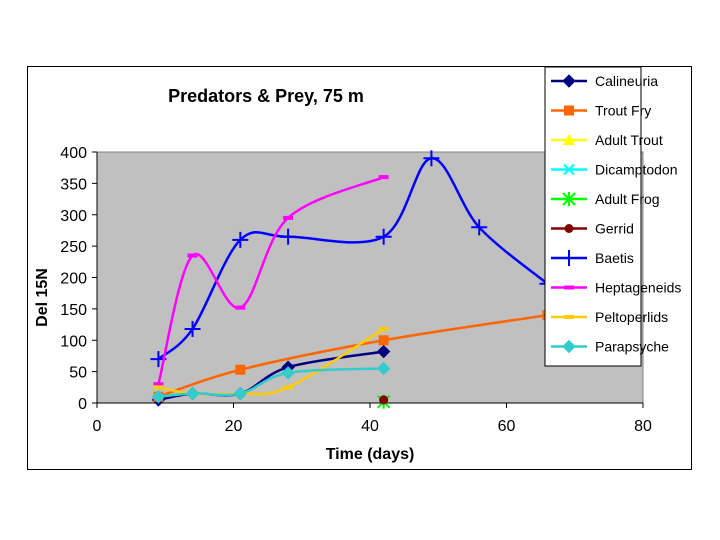  I want to click on x-tick-label: 80, so click(643, 426).